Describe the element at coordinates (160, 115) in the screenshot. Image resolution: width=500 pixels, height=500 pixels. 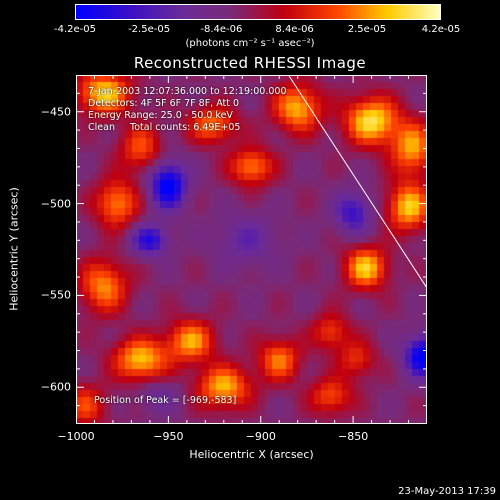
I see `energy-range-label: Energy Range: 25.0 - 50.0 keV` at that location.